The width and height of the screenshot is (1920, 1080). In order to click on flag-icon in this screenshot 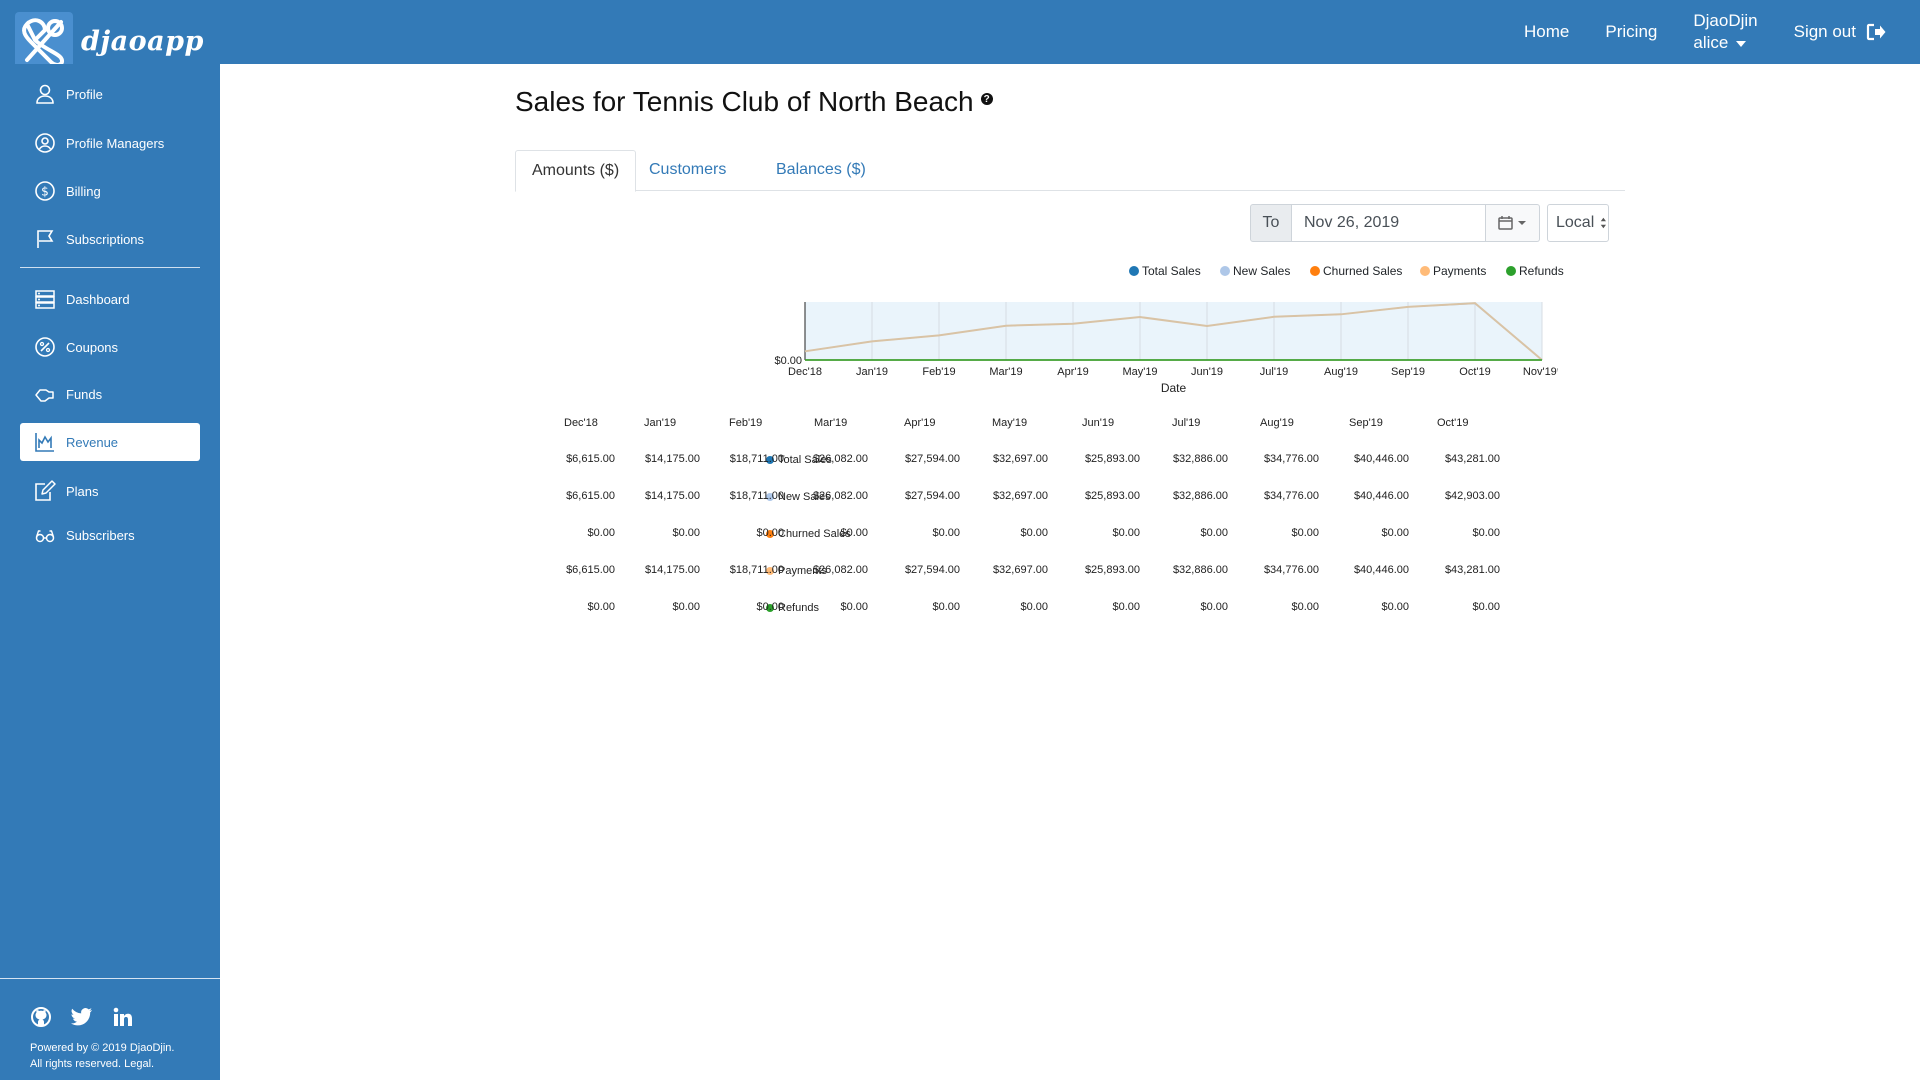, I will do `click(45, 239)`.